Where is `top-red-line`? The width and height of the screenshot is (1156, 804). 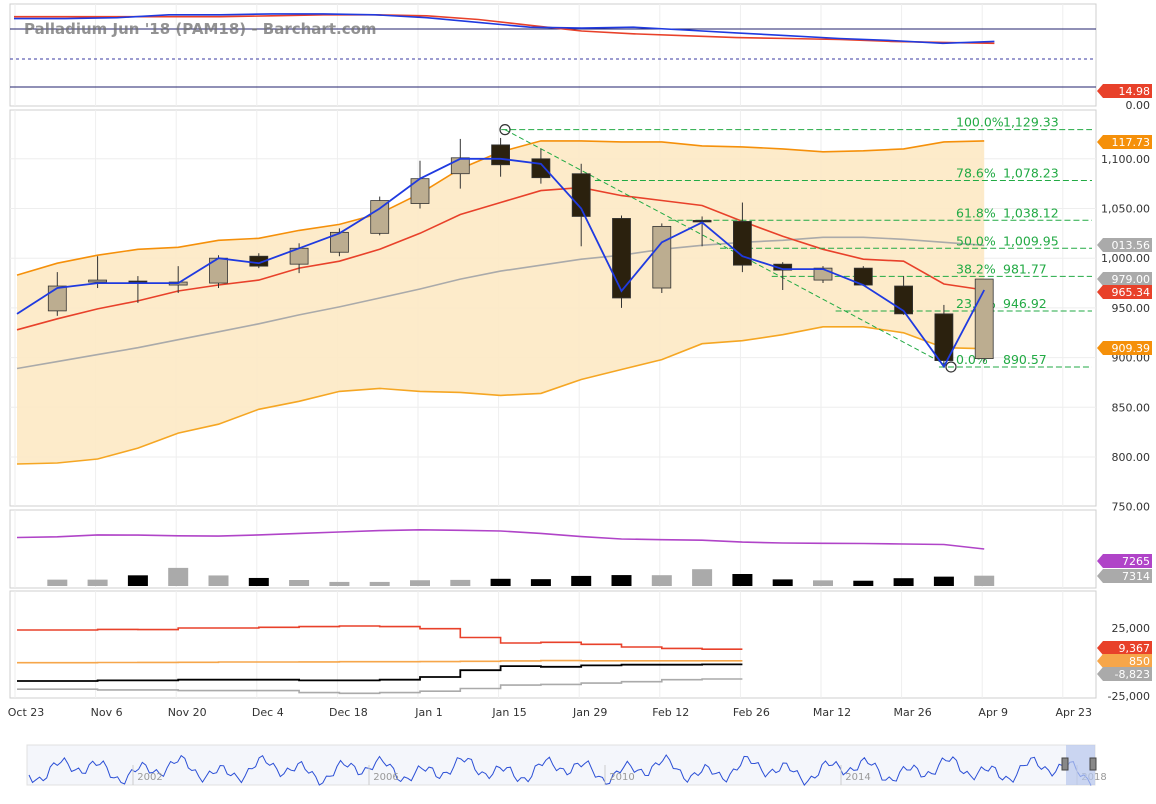 top-red-line is located at coordinates (504, 29).